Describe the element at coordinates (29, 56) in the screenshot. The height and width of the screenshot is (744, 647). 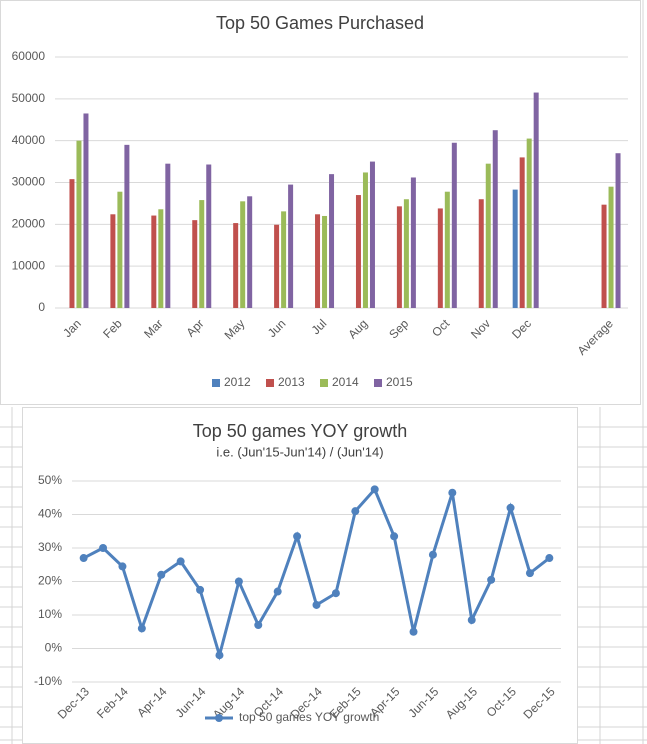
I see `y-tick-label: 60000` at that location.